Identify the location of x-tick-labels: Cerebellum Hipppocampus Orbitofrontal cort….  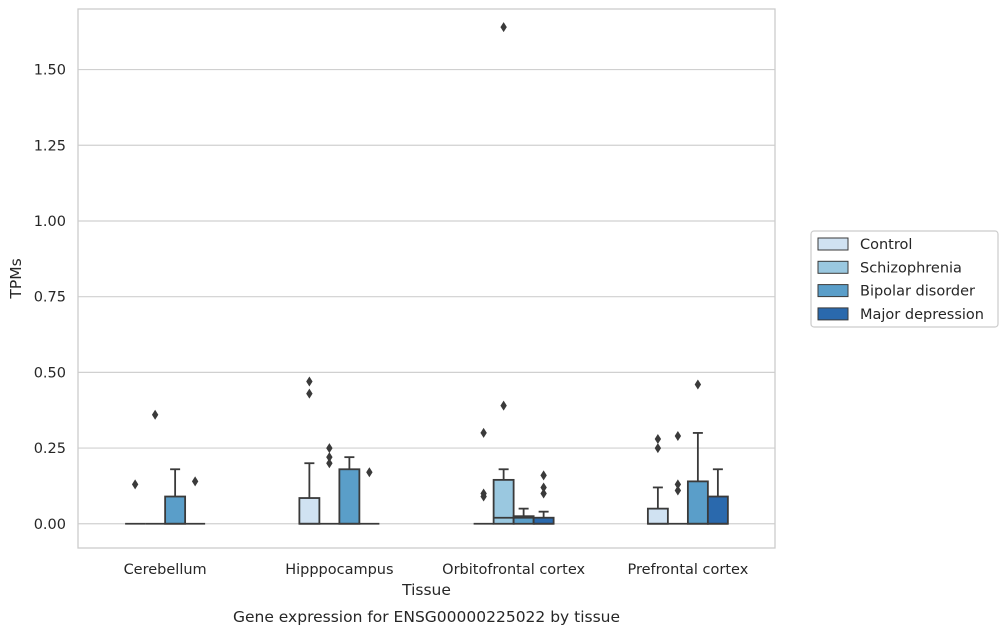
(436, 570).